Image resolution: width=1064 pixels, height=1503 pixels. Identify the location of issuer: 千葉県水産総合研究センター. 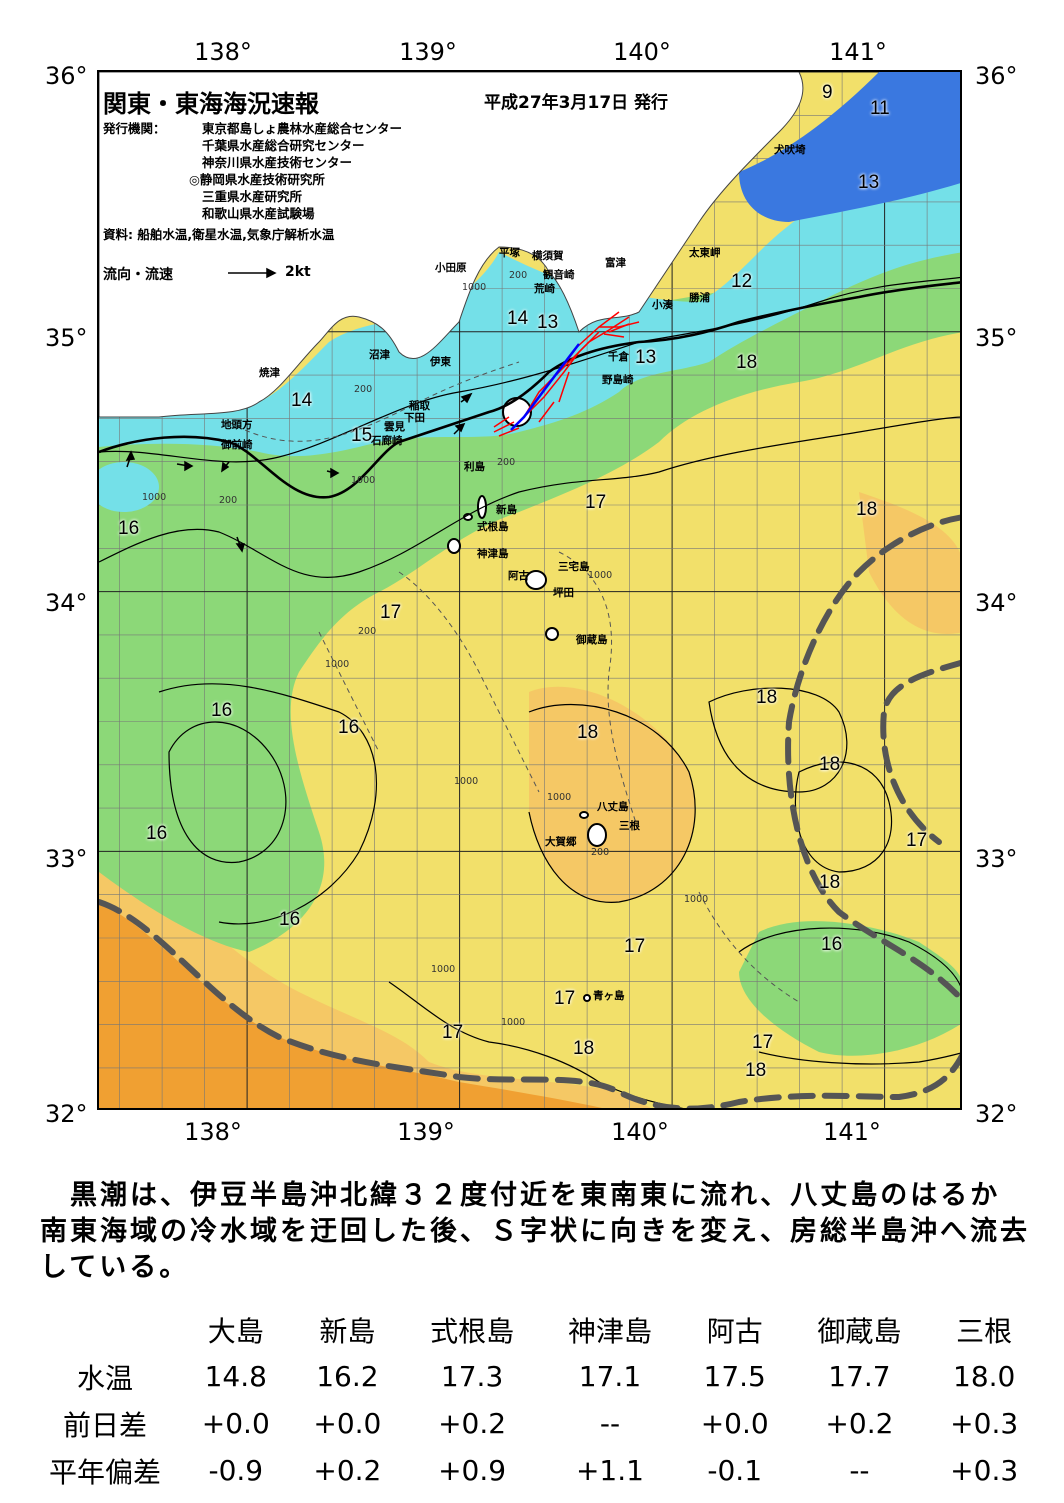
(283, 145).